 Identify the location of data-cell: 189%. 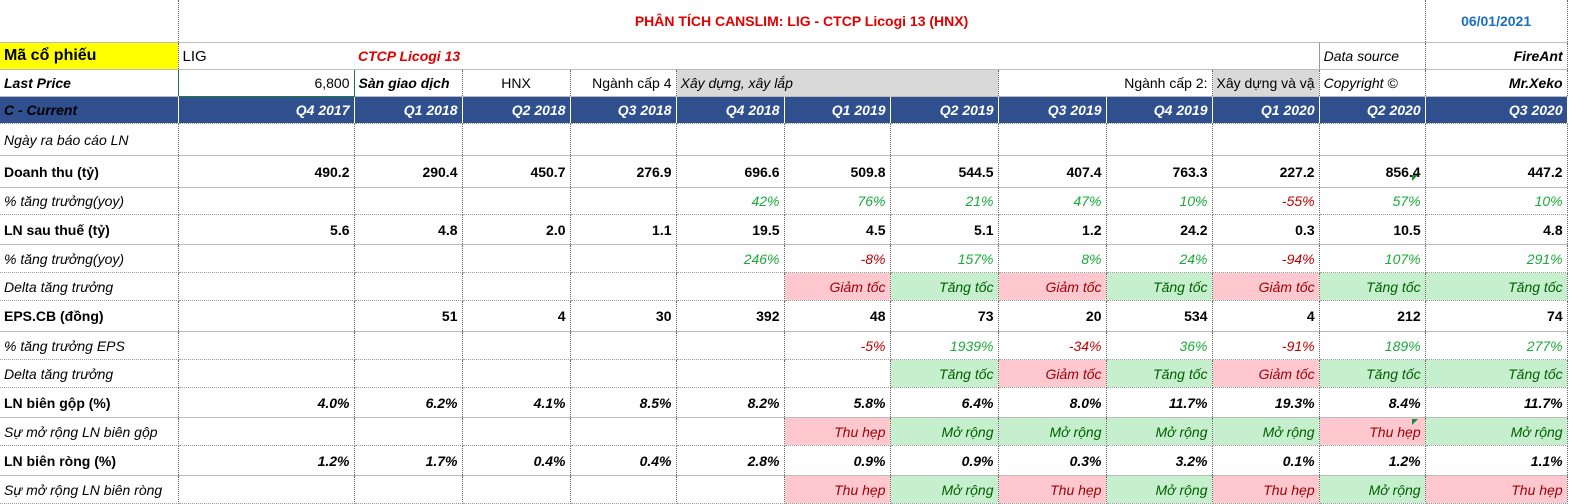
(1372, 345).